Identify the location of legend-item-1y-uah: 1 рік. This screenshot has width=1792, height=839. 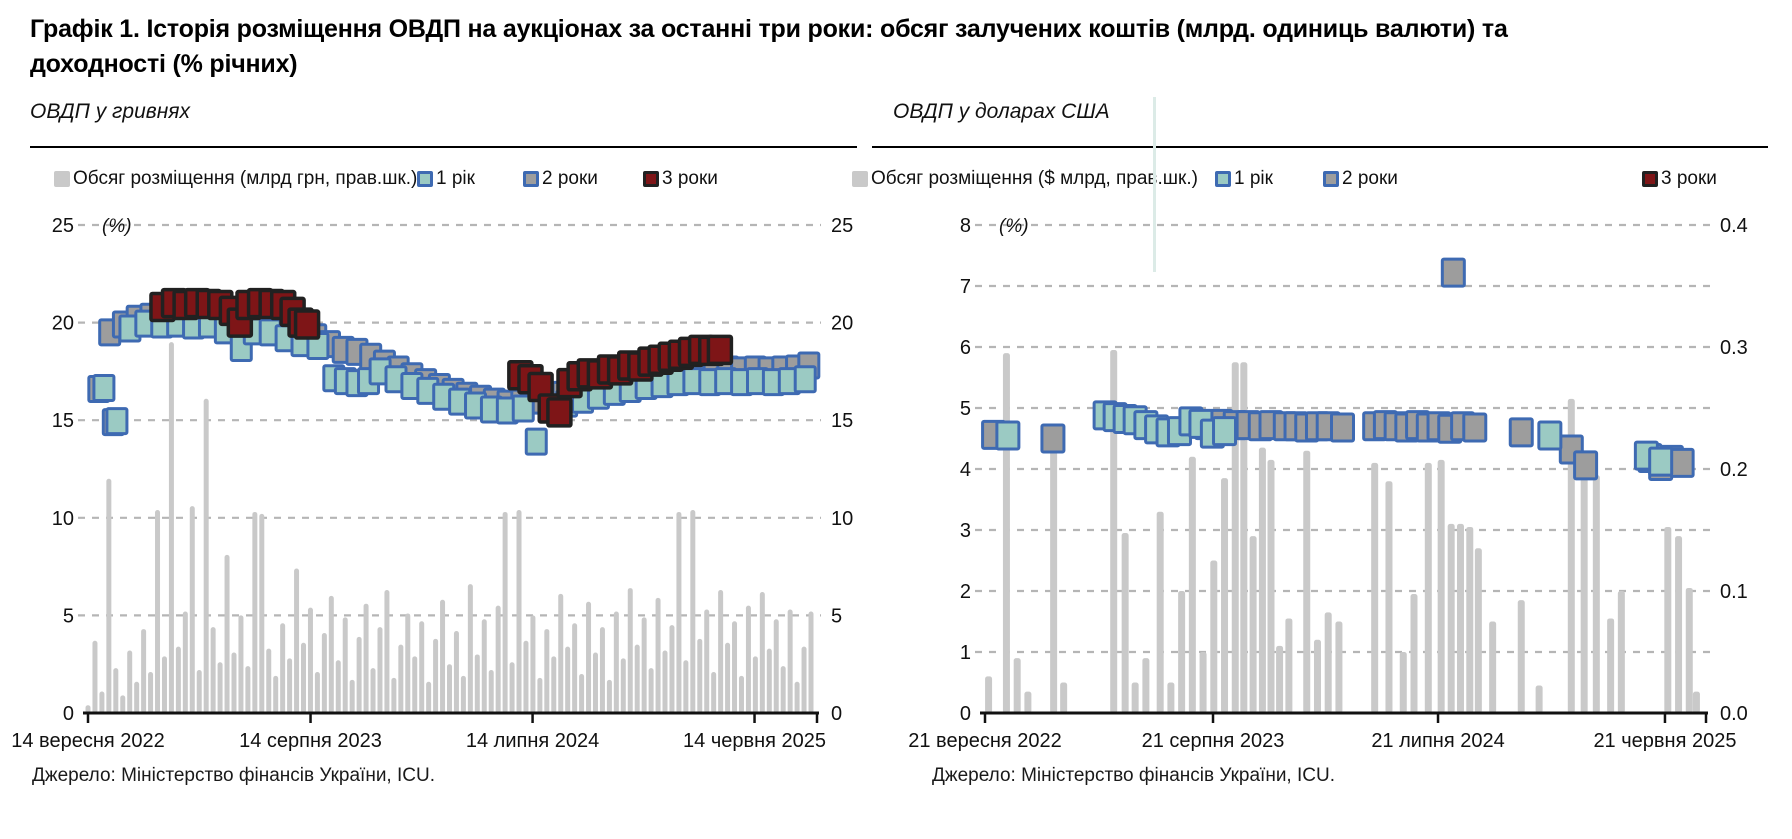
(446, 179).